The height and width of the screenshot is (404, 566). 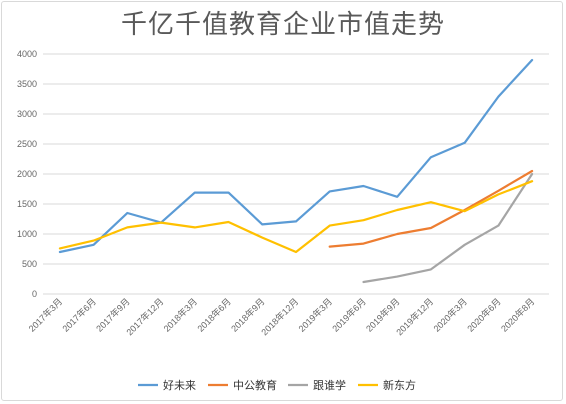 I want to click on y-tick-label: 2000, so click(x=27, y=174).